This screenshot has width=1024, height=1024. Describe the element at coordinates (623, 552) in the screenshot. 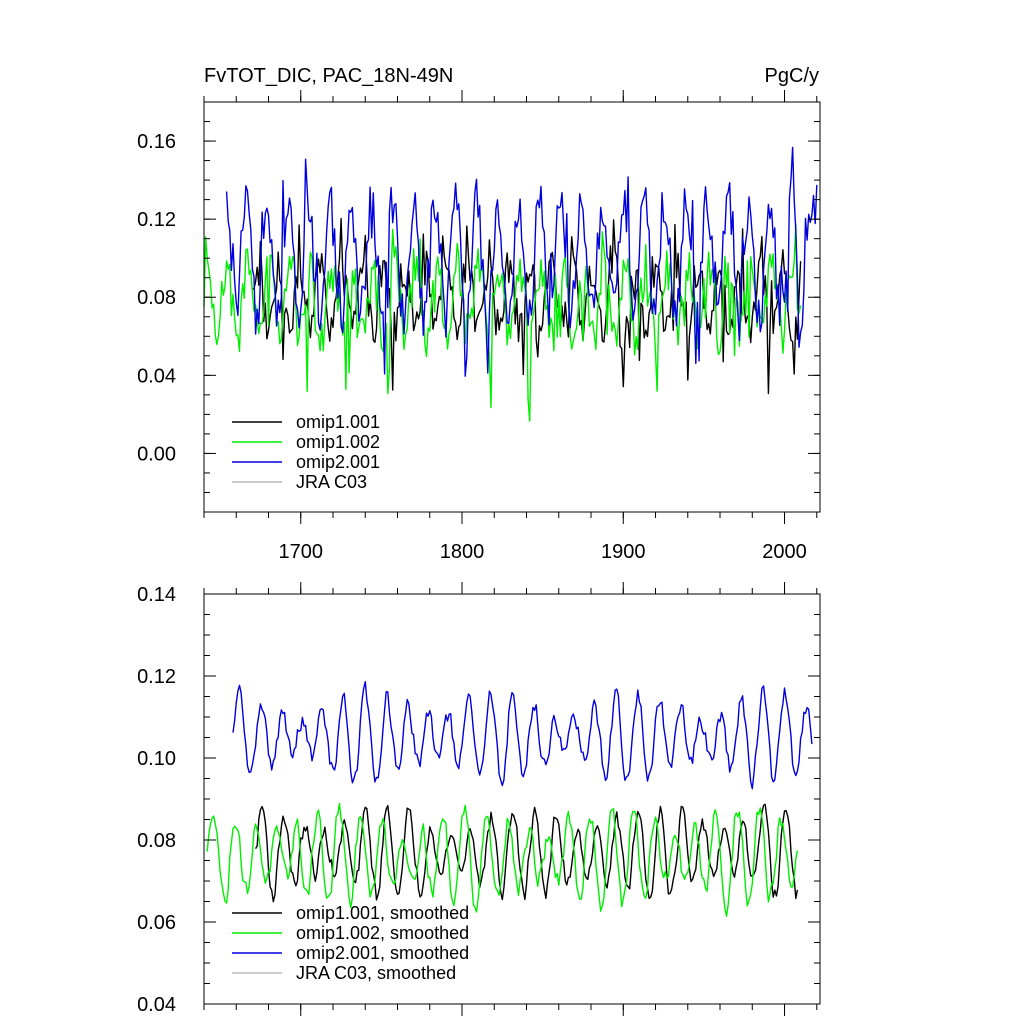

I see `x-tick-label: 1900` at that location.